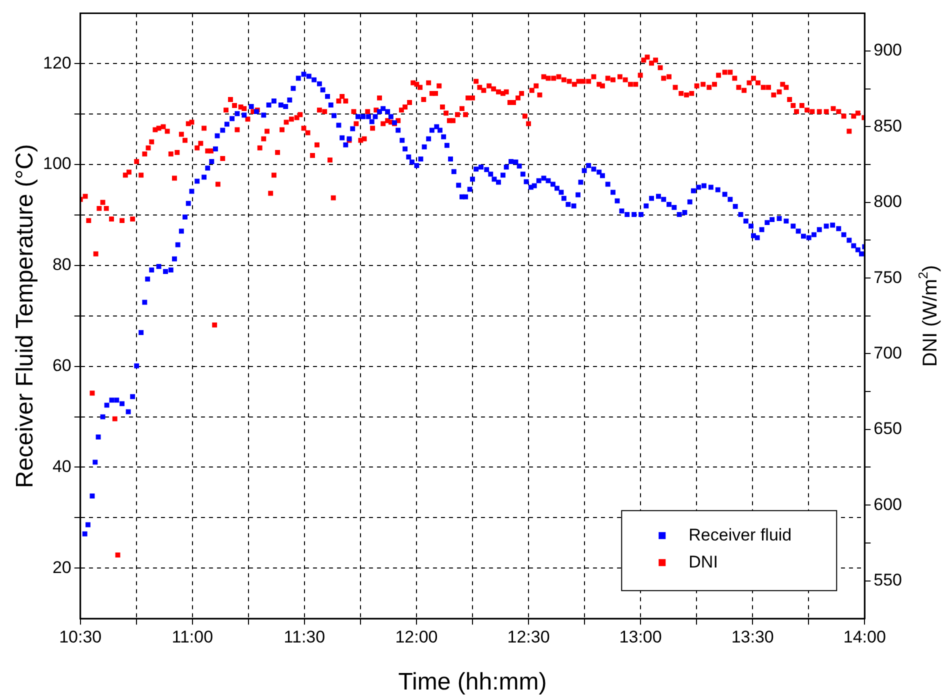 The image size is (945, 699). Describe the element at coordinates (25, 316) in the screenshot. I see `y-axis-title: Receiver Fluid Temperature (°C)` at that location.